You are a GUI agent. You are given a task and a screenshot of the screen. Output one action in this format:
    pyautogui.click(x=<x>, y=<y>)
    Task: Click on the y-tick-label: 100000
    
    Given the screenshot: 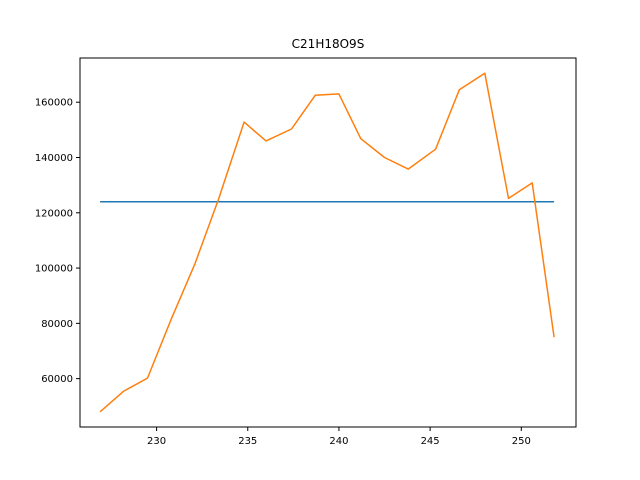 What is the action you would take?
    pyautogui.click(x=54, y=269)
    